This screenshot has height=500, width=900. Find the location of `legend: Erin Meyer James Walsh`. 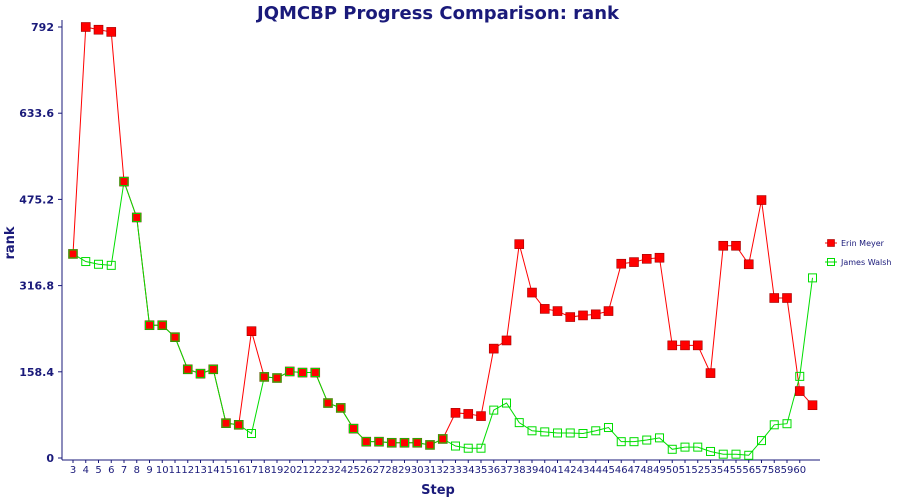

legend: Erin Meyer James Walsh is located at coordinates (858, 253).